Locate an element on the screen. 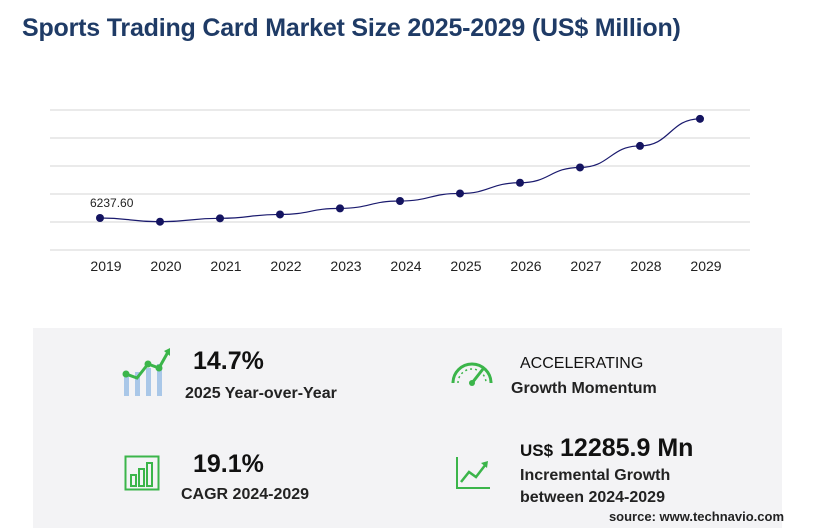  x-tick-label: 2028 is located at coordinates (645, 266).